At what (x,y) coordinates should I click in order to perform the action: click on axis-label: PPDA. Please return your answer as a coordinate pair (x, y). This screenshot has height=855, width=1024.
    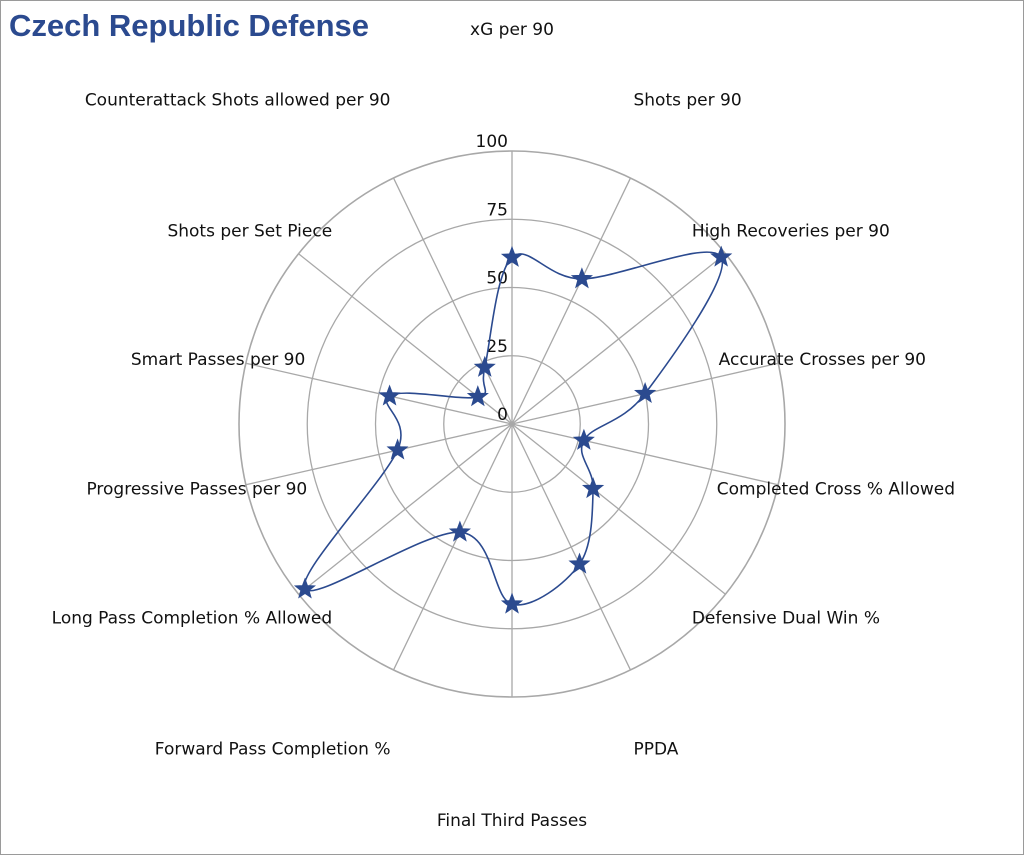
    Looking at the image, I should click on (655, 749).